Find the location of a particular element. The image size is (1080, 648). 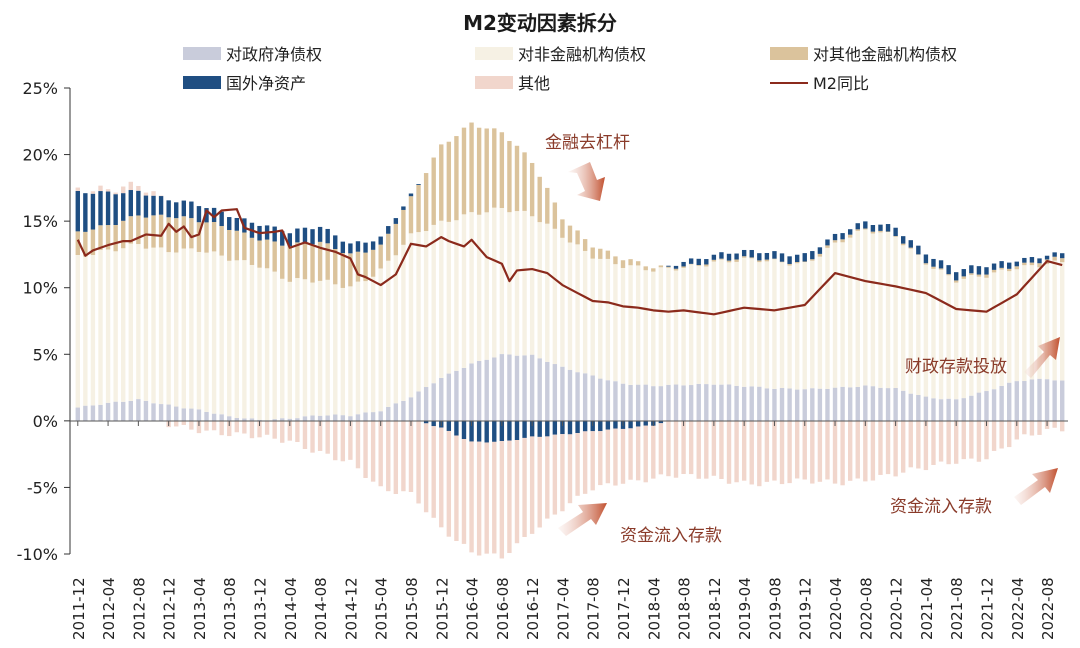

y-tick-label: 10% is located at coordinates (40, 288).